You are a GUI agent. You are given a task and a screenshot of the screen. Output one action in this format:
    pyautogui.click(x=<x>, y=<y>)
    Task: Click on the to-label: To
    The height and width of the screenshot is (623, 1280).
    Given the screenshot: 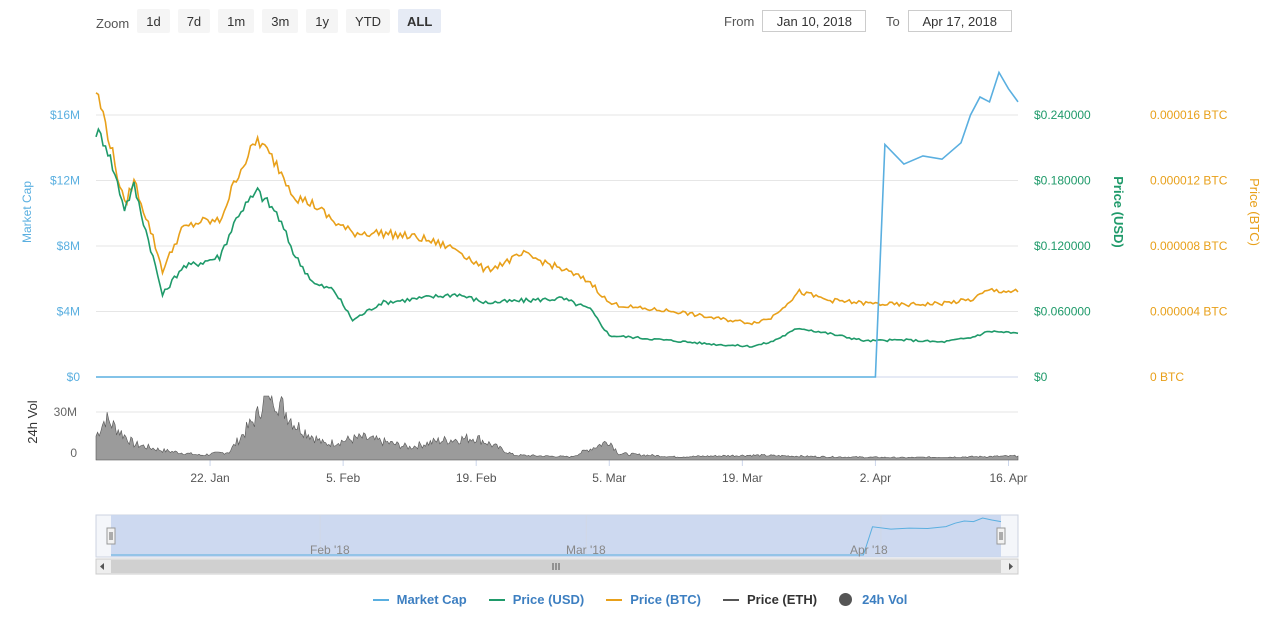 What is the action you would take?
    pyautogui.click(x=893, y=21)
    